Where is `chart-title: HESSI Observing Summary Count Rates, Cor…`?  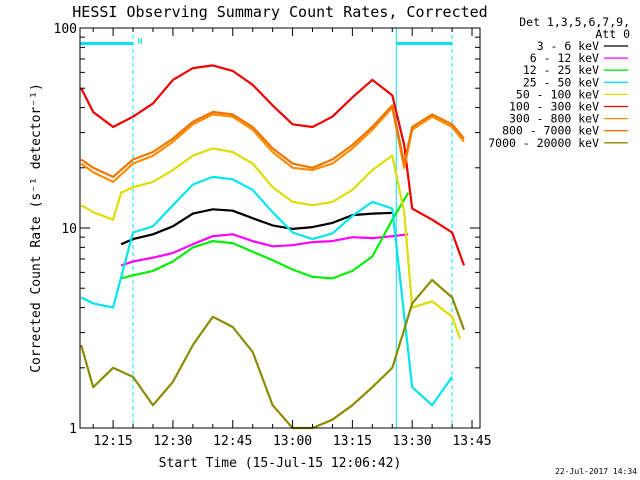 chart-title: HESSI Observing Summary Count Rates, Cor… is located at coordinates (279, 12).